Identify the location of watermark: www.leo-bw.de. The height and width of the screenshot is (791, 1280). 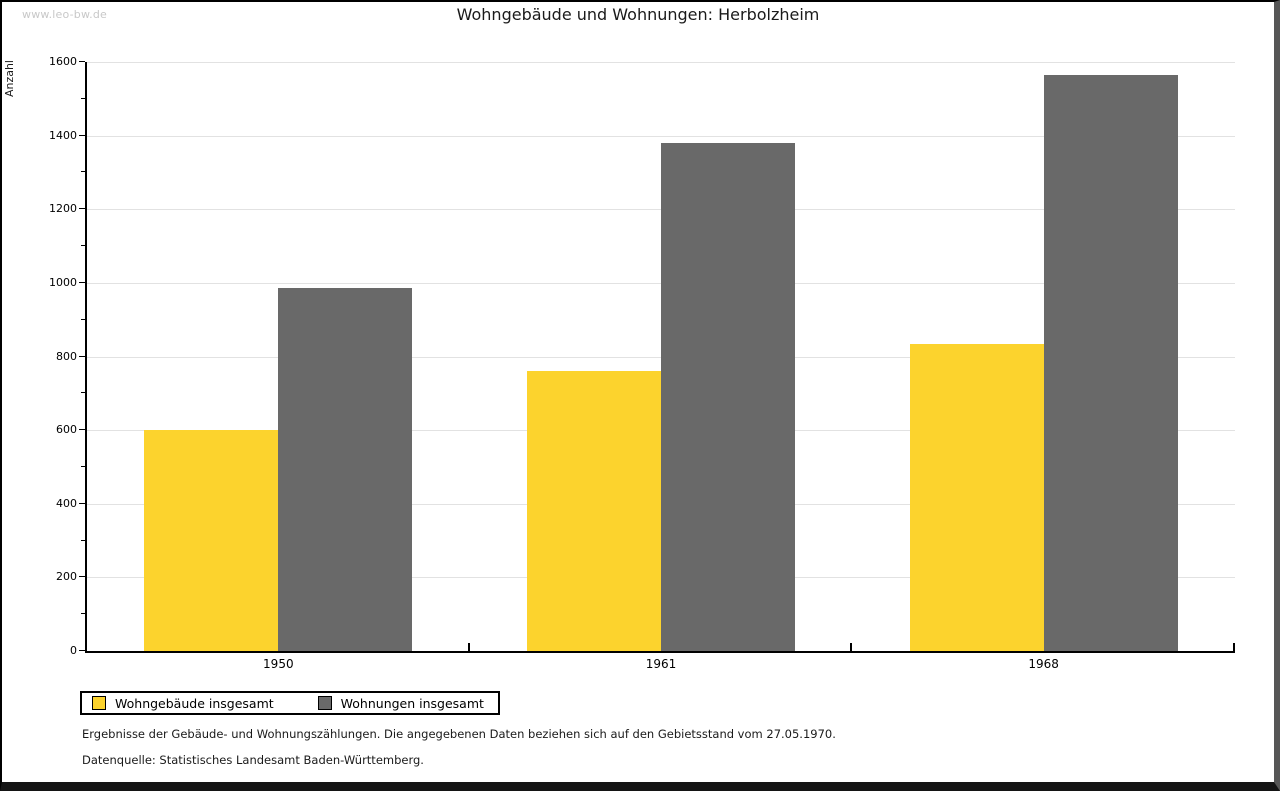
(65, 14).